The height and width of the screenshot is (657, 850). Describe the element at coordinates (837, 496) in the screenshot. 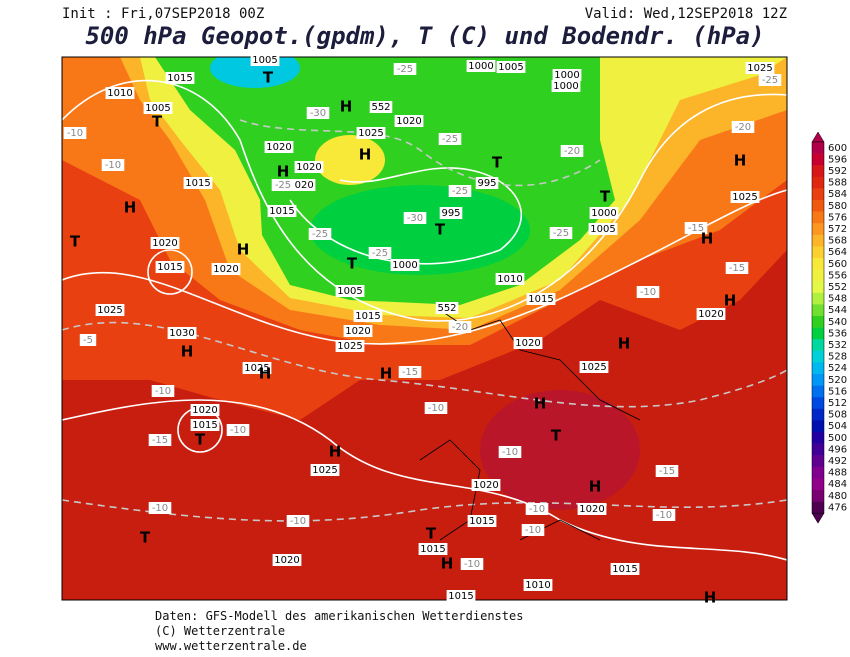

I see `colorbar-label: 480` at that location.